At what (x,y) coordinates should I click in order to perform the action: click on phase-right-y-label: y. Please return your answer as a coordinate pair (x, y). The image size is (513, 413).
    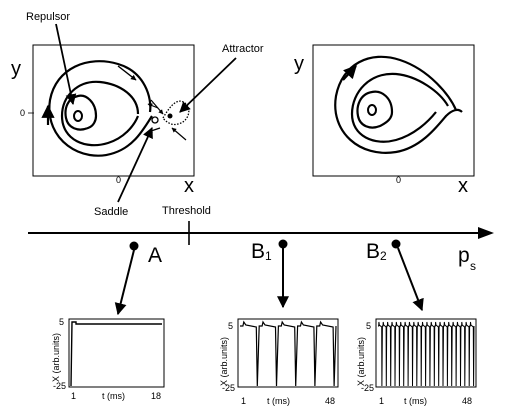
    Looking at the image, I should click on (299, 64).